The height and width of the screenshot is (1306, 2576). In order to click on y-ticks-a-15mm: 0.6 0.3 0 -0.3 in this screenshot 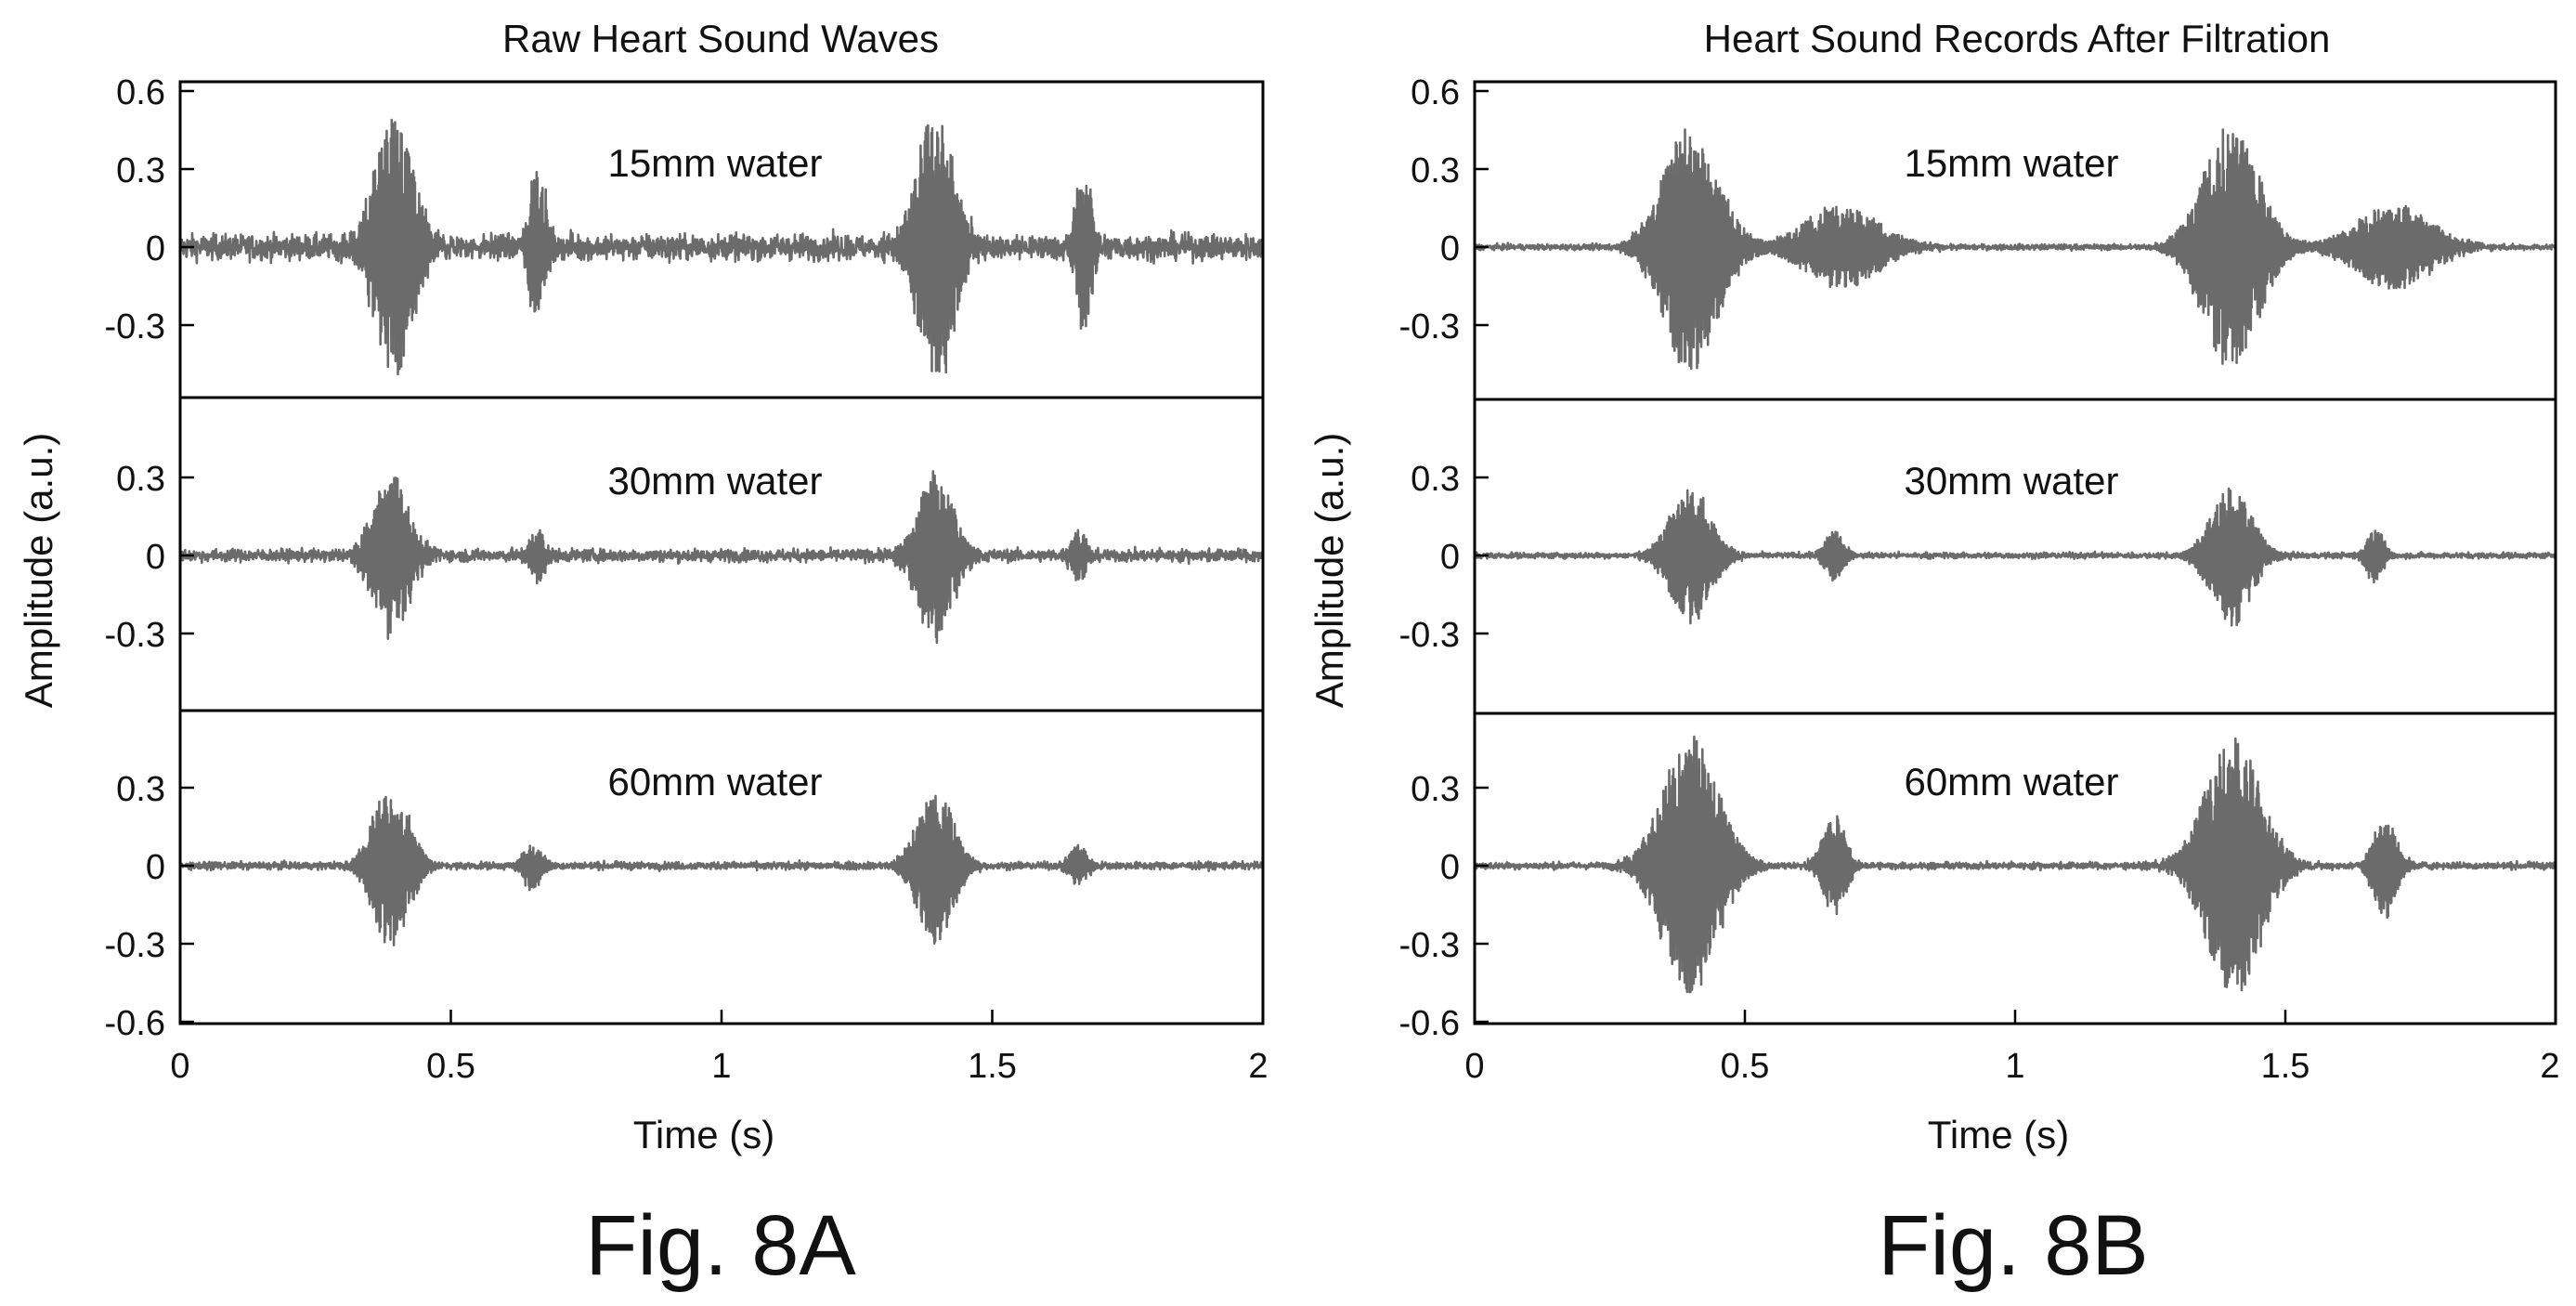, I will do `click(149, 209)`.